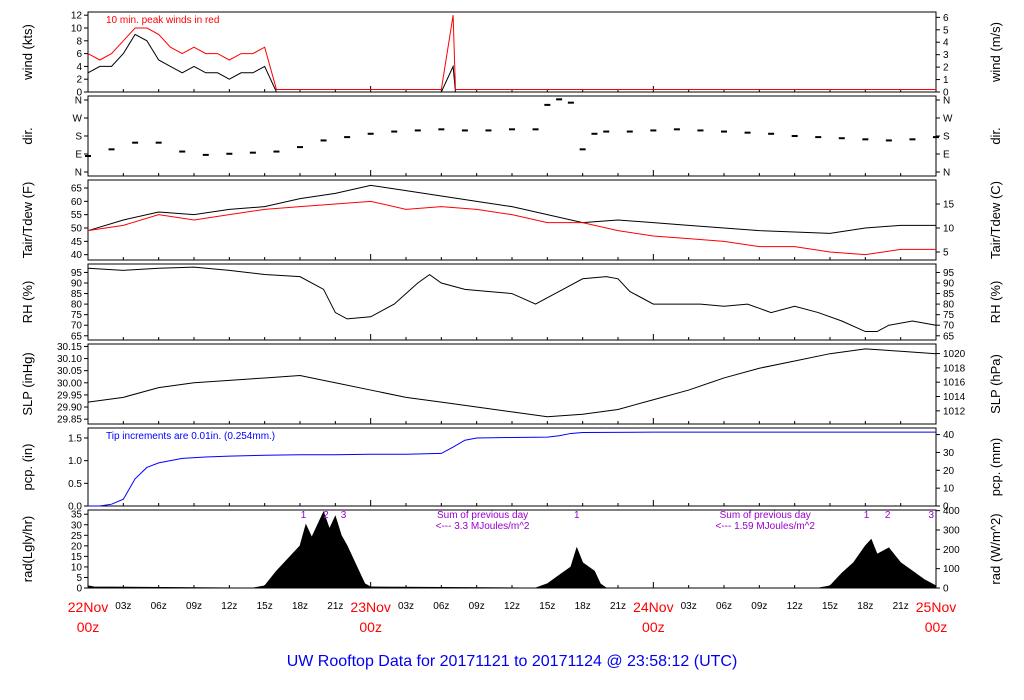 This screenshot has height=700, width=1024. Describe the element at coordinates (511, 63) in the screenshot. I see `series-black` at that location.